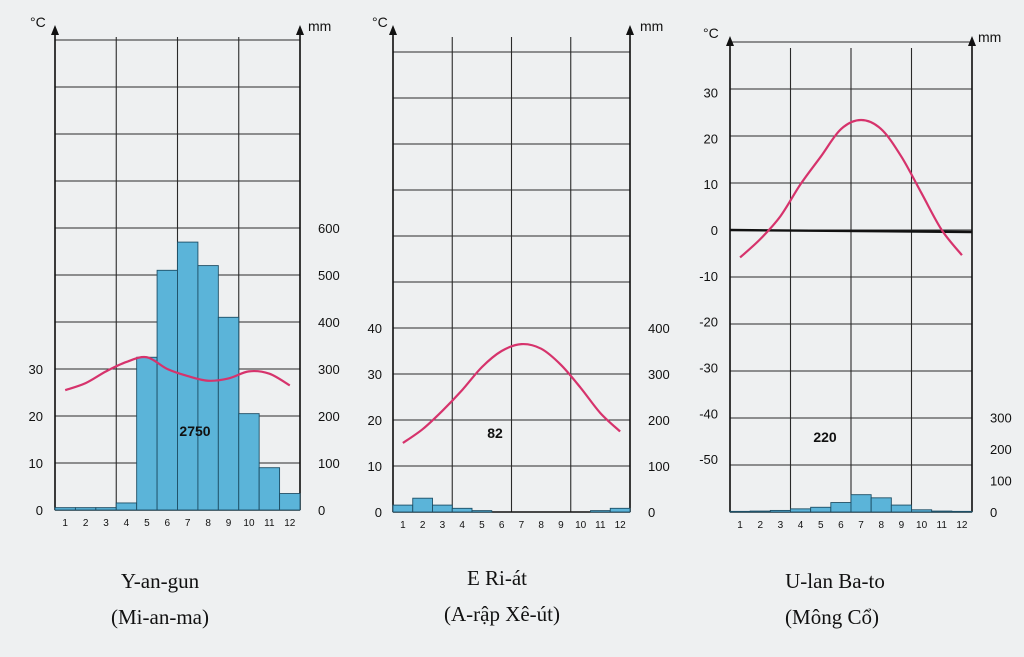 The width and height of the screenshot is (1024, 657). What do you see at coordinates (659, 328) in the screenshot?
I see `precip-tick-label: 400` at bounding box center [659, 328].